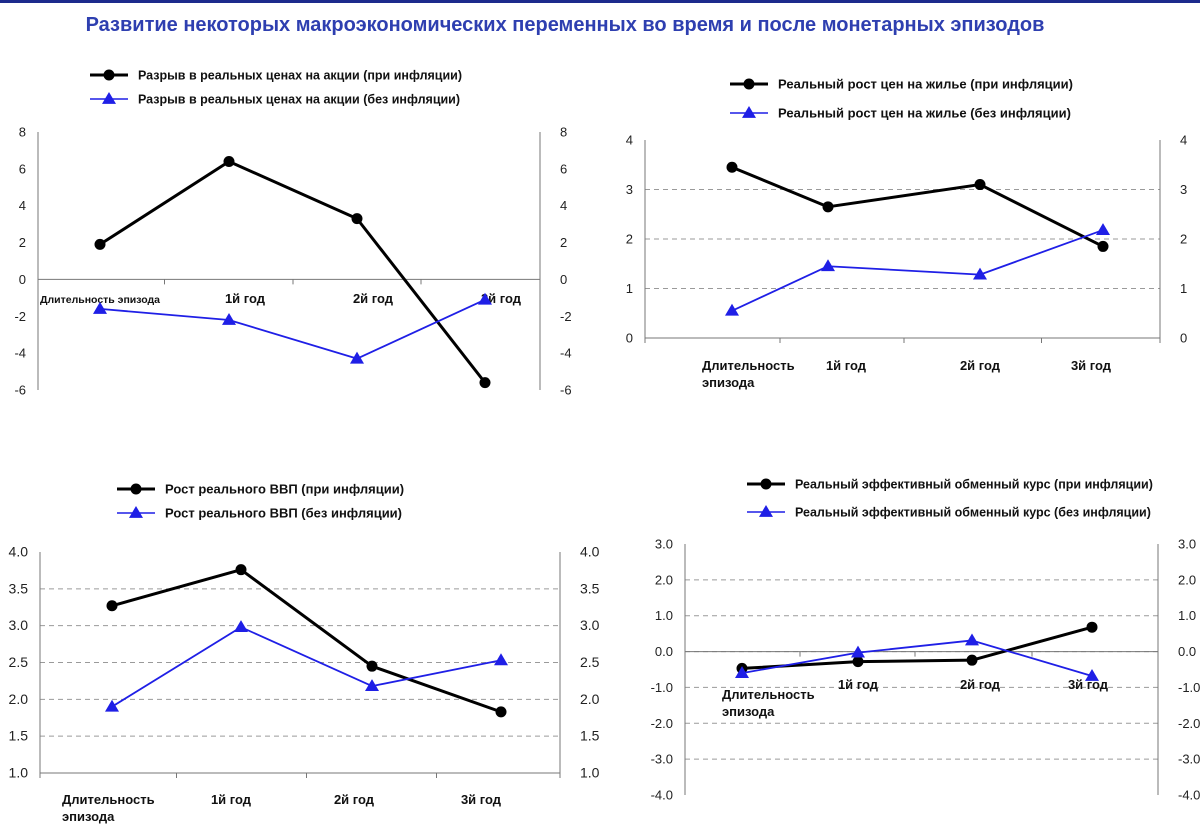 Image resolution: width=1200 pixels, height=831 pixels. What do you see at coordinates (662, 723) in the screenshot?
I see `y-tick-label-left: -2.0` at bounding box center [662, 723].